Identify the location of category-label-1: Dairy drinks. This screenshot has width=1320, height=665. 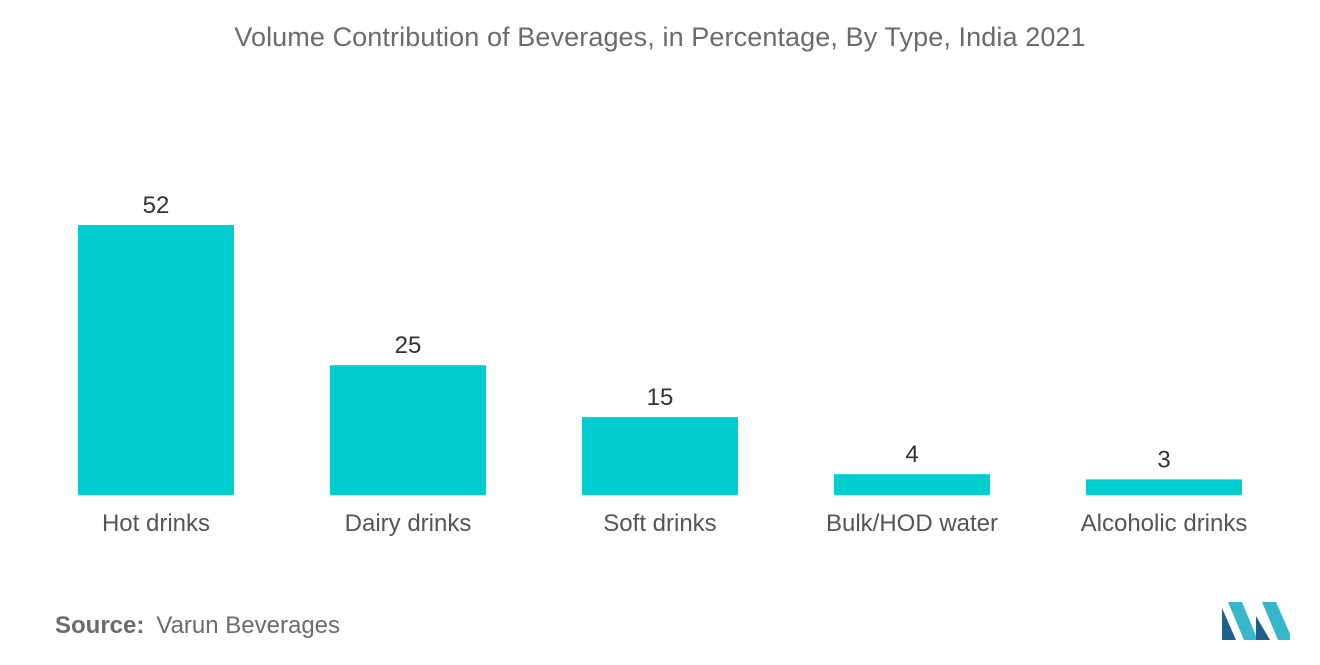
(408, 523).